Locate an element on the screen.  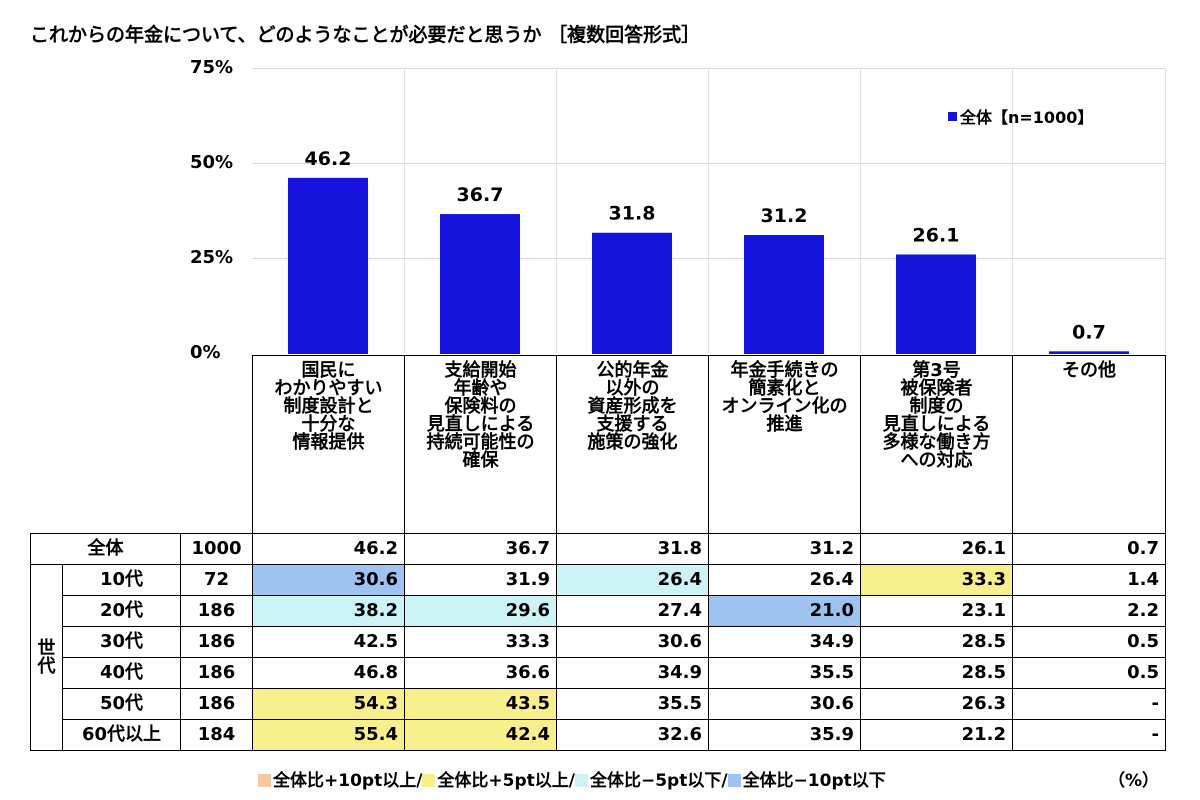
bar-value-label: 46.2 is located at coordinates (328, 159).